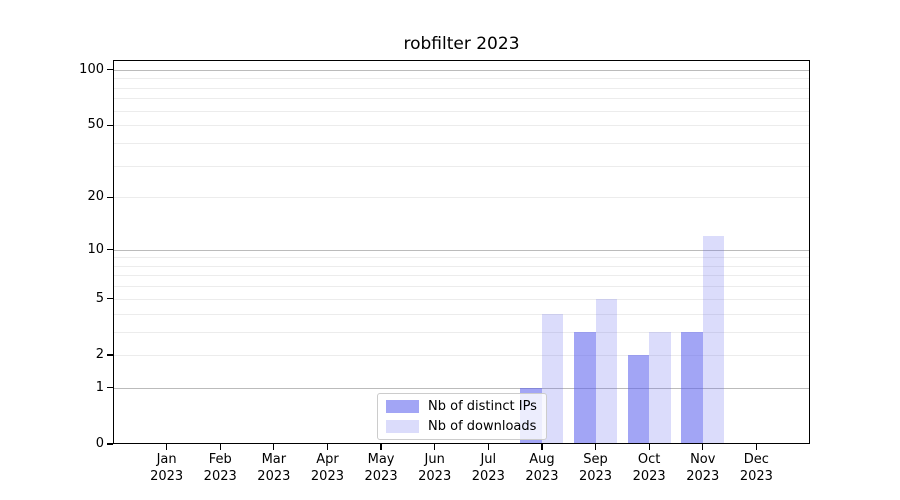  I want to click on x-axis-tick-label: Sep 2023, so click(595, 468).